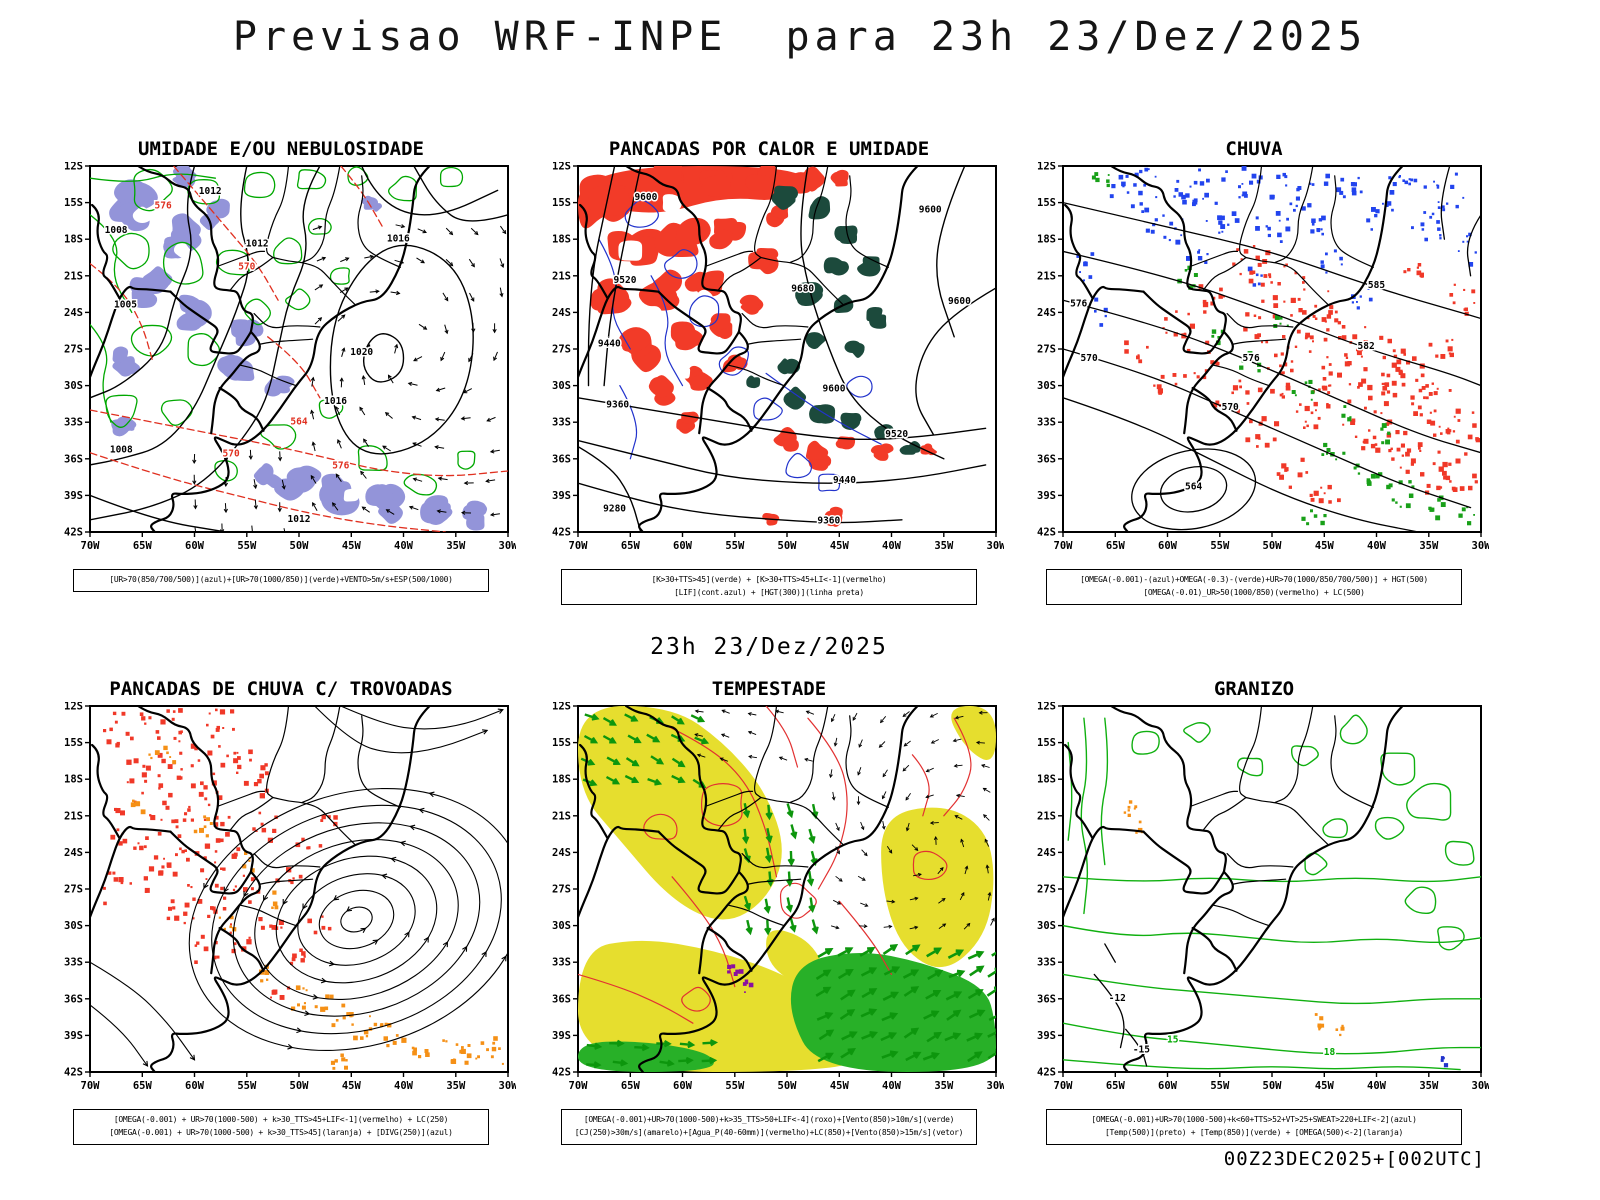 This screenshot has width=1600, height=1200. I want to click on contour-label: 9440, so click(844, 480).